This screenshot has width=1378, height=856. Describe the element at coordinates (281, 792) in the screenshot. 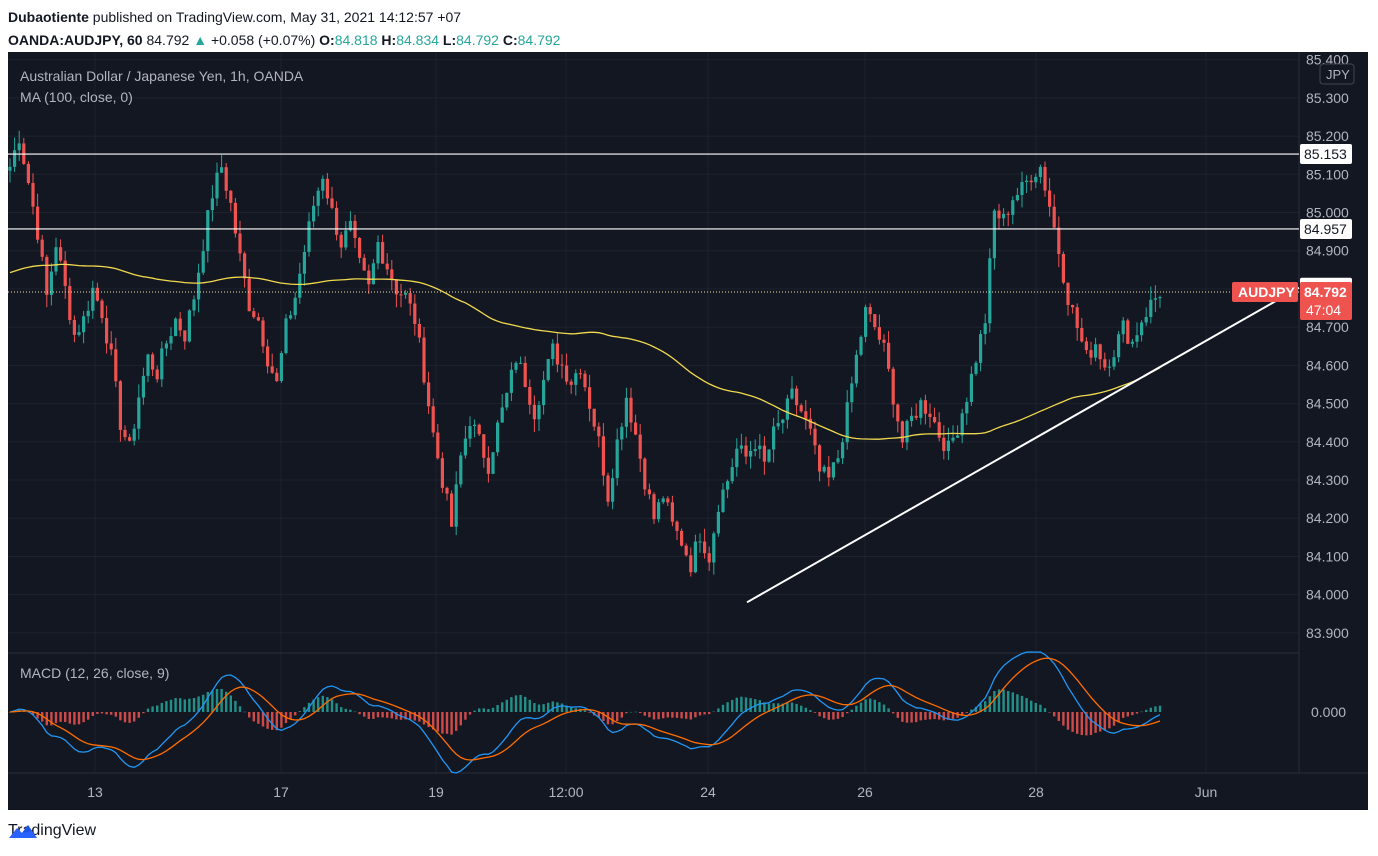

I see `x-tick-label: 17` at that location.